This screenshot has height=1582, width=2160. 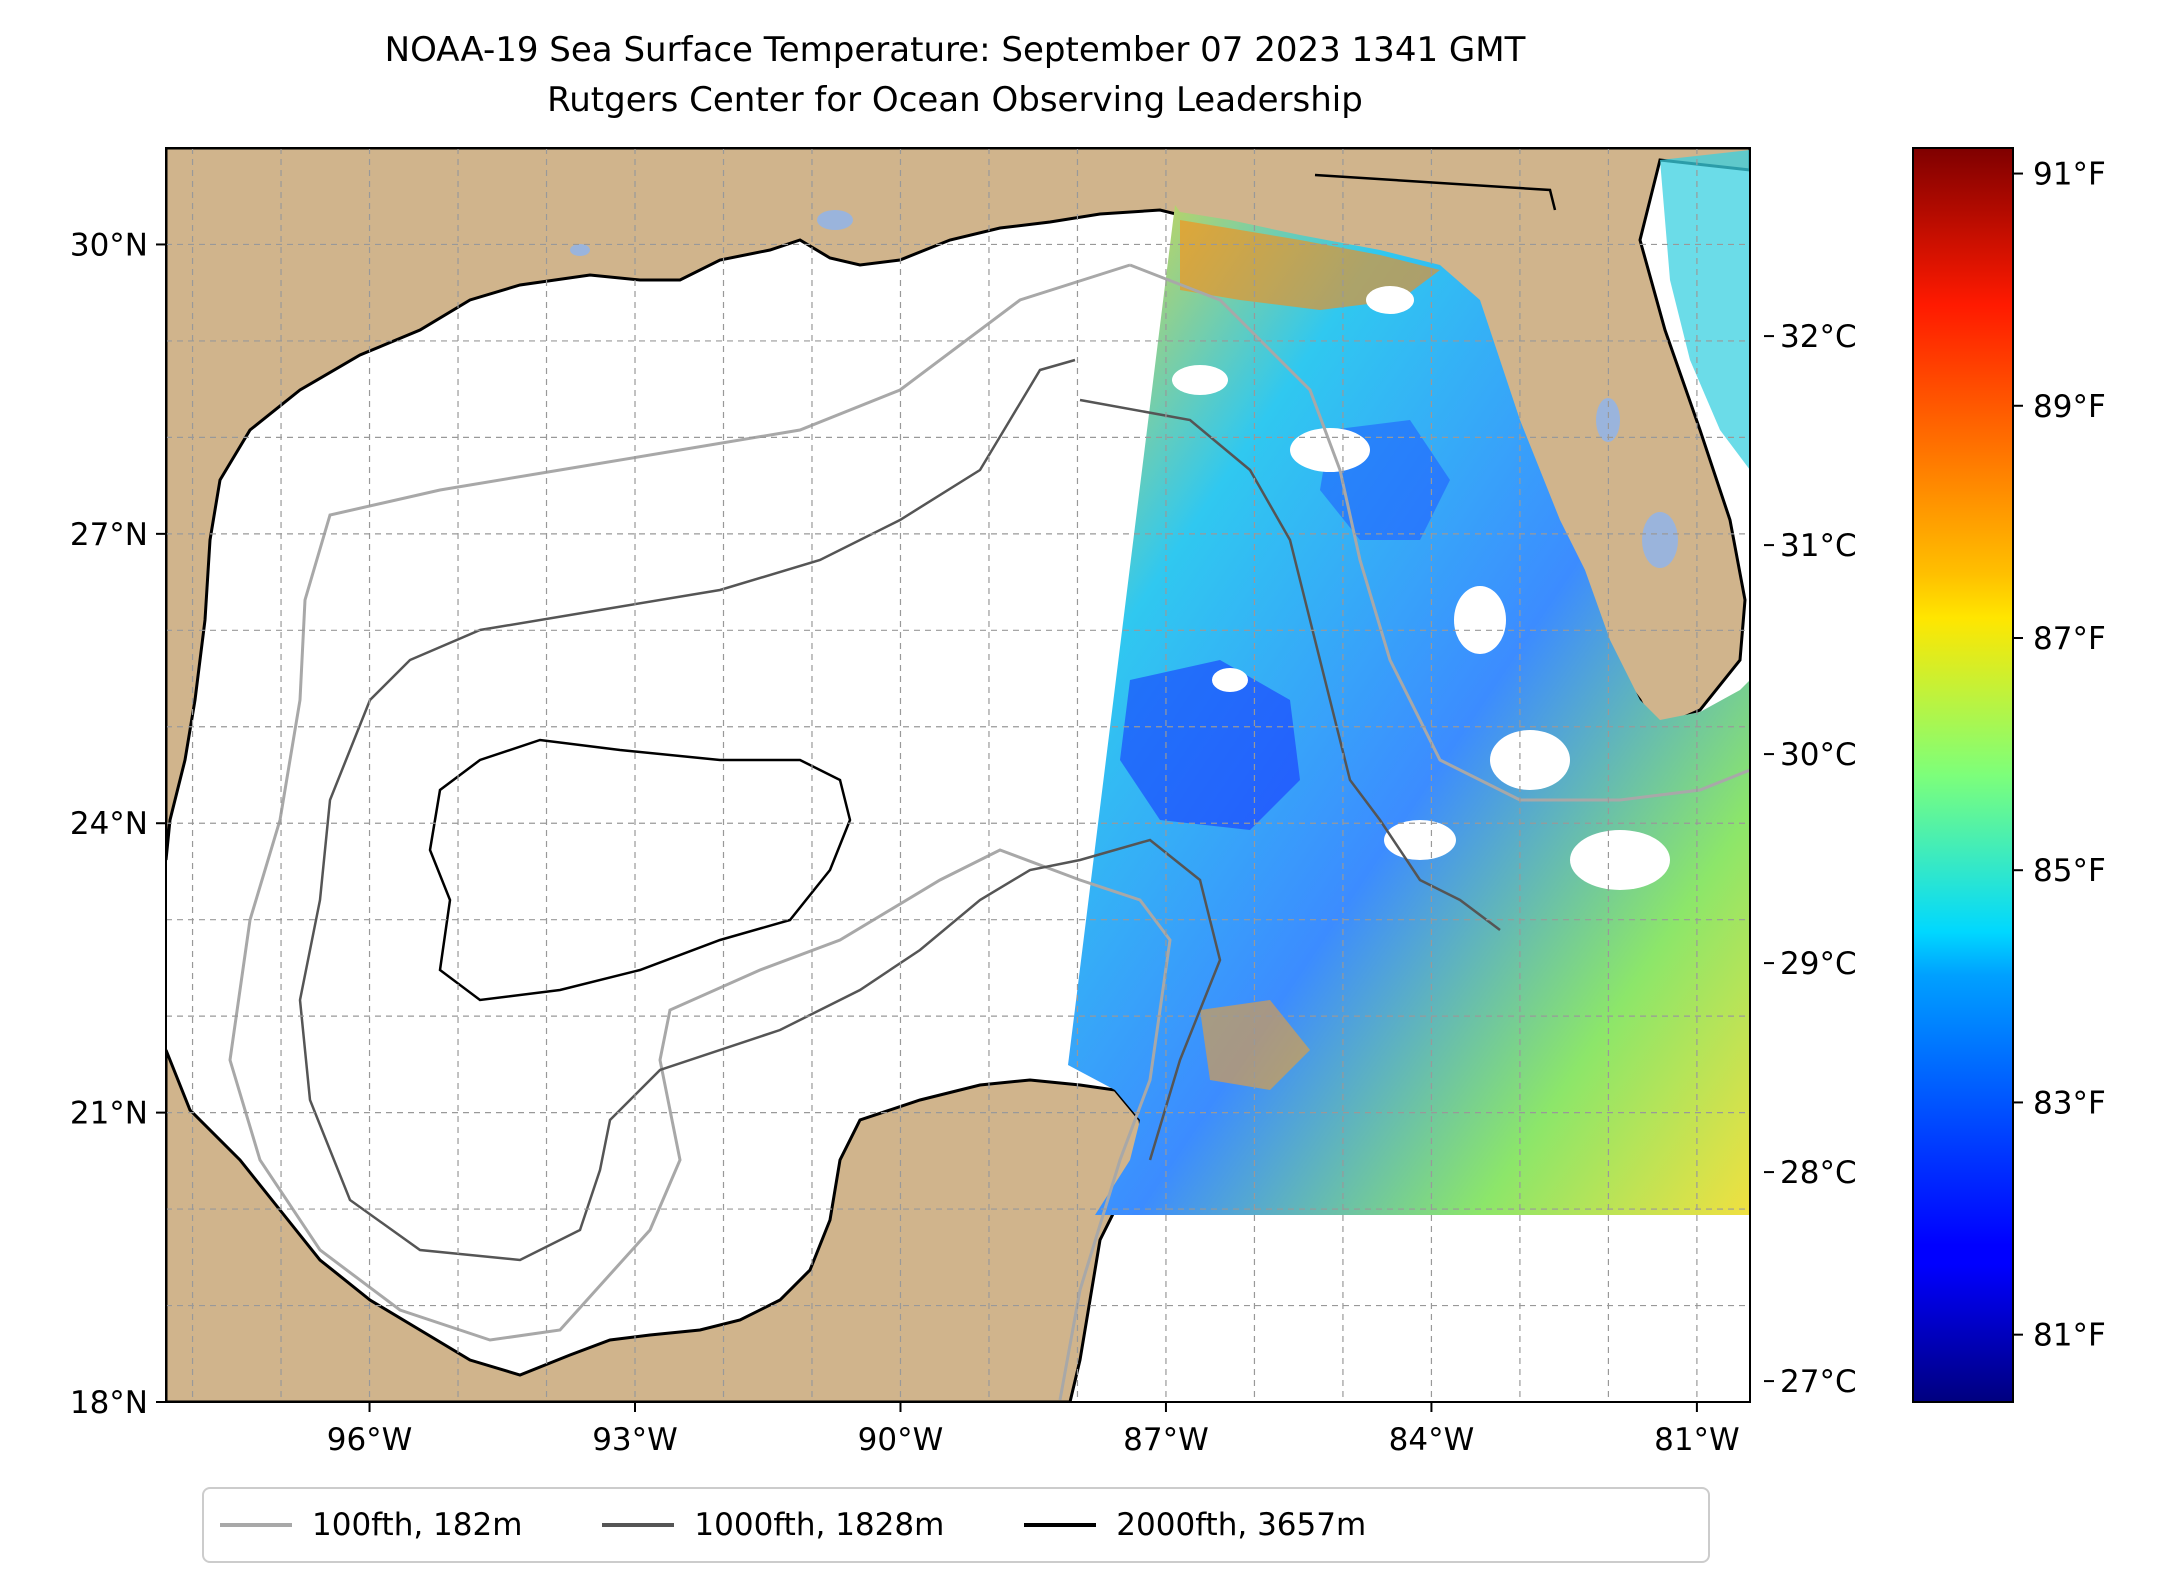 What do you see at coordinates (2059, 755) in the screenshot?
I see `fahrenheit-axis: 81°F 83°F 85°F 87°F 89°F 91°F` at bounding box center [2059, 755].